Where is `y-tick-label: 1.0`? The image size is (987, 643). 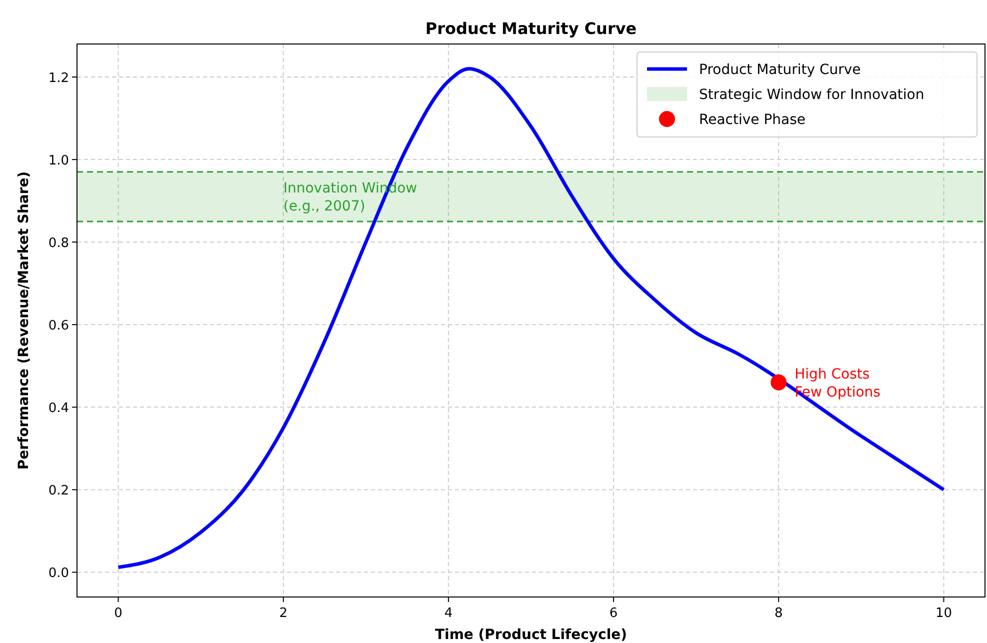
y-tick-label: 1.0 is located at coordinates (58, 161).